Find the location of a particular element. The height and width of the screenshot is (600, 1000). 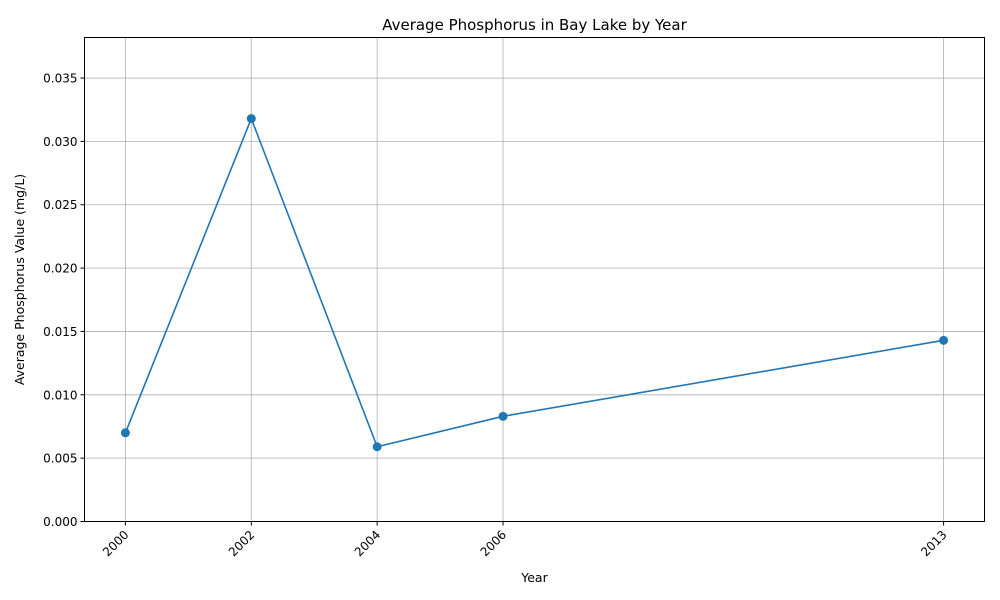

x-axis-label: Year is located at coordinates (534, 577).